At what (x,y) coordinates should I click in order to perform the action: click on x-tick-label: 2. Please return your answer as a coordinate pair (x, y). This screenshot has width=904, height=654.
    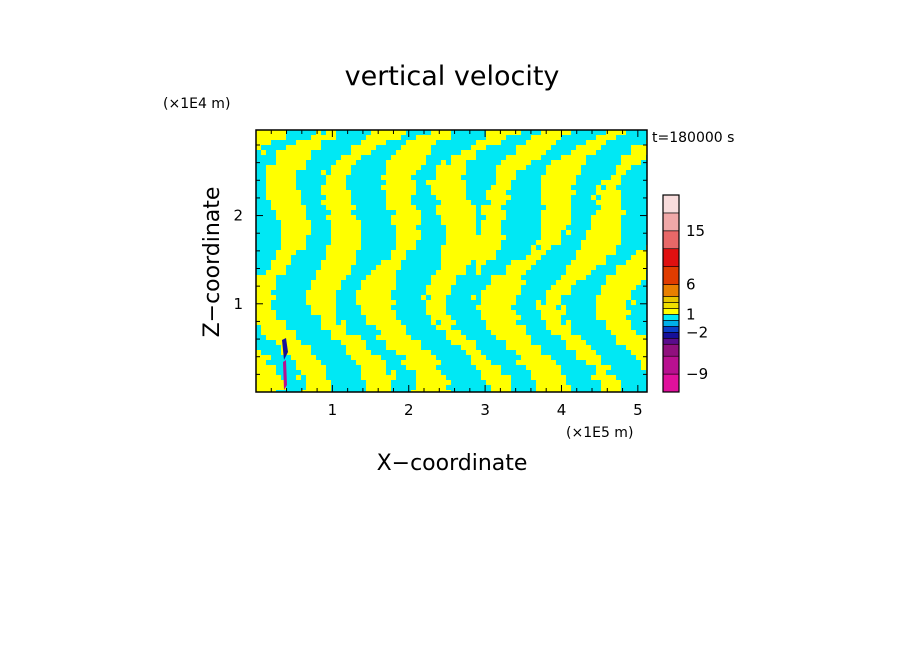
    Looking at the image, I should click on (409, 410).